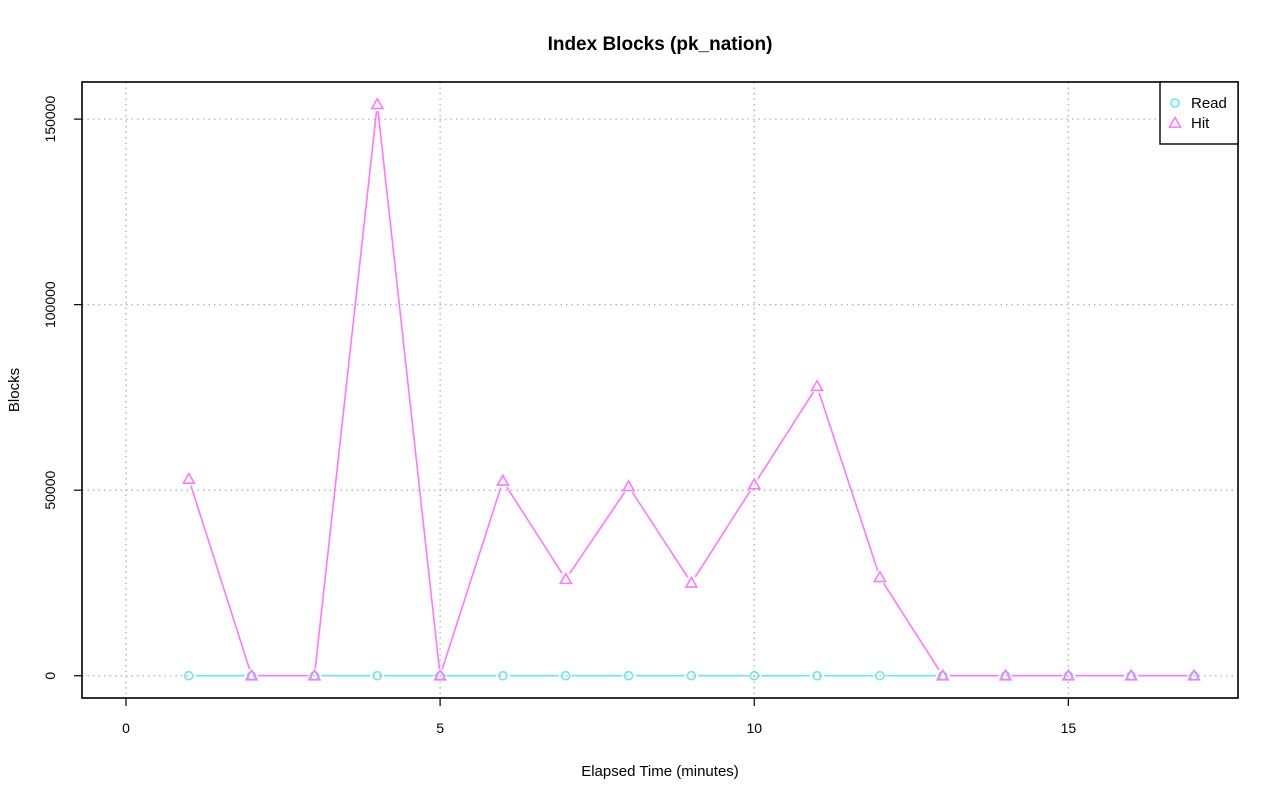 Image resolution: width=1280 pixels, height=801 pixels. I want to click on legend-label-hit: Hit, so click(1200, 123).